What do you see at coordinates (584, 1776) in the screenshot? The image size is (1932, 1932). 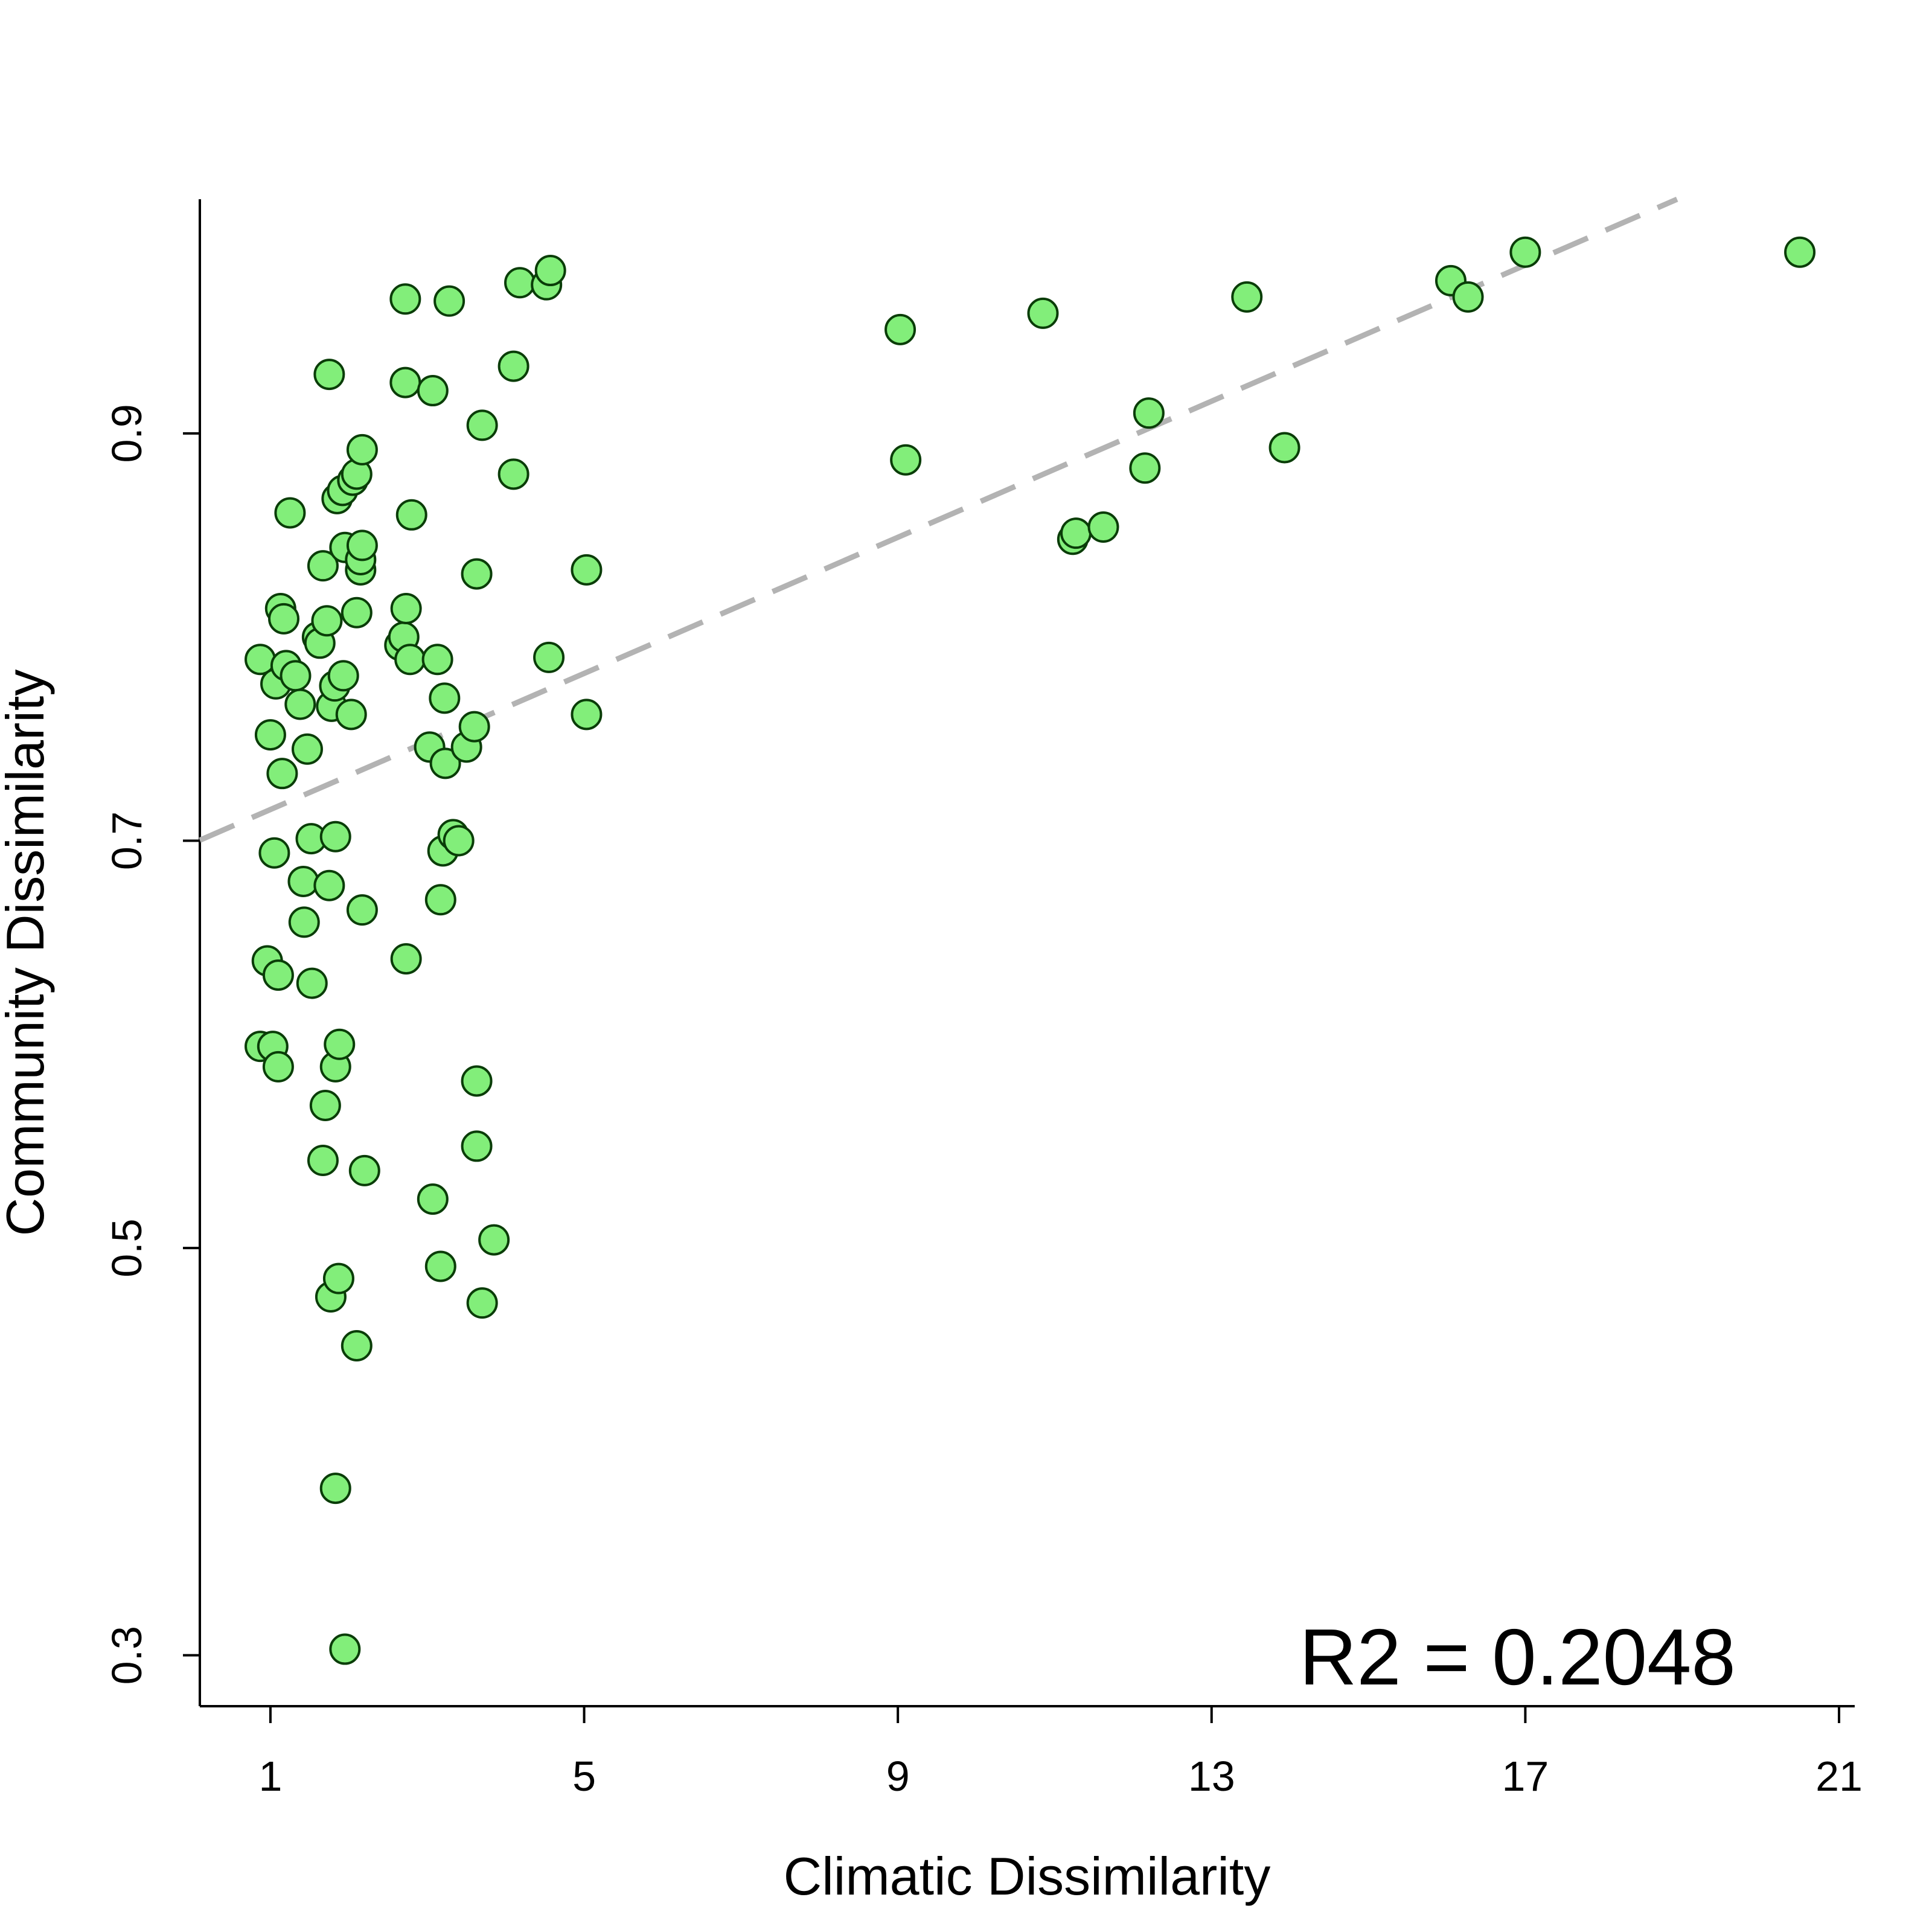 I see `x-tick-label: 5` at bounding box center [584, 1776].